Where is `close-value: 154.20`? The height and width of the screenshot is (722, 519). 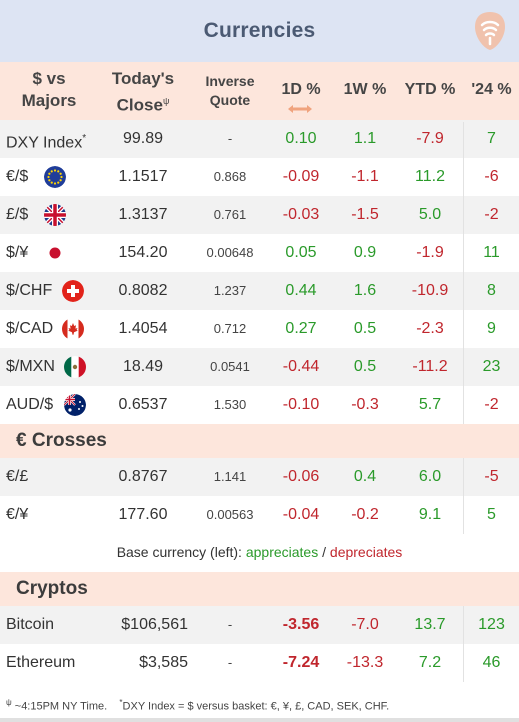 close-value: 154.20 is located at coordinates (143, 252).